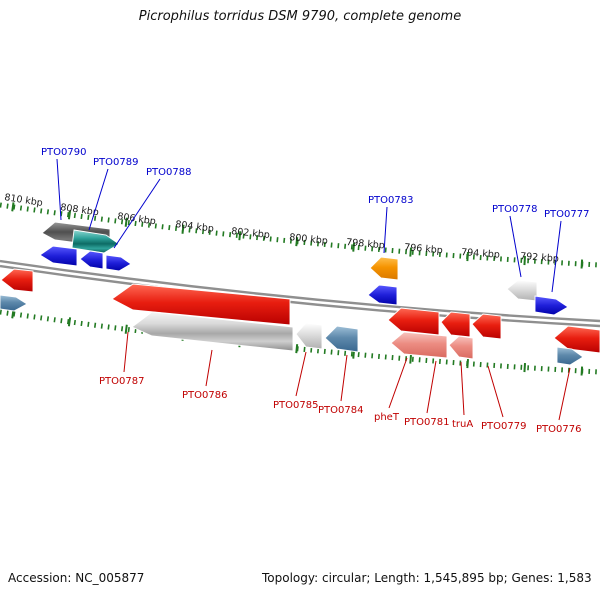 Image resolution: width=600 pixels, height=600 pixels. I want to click on gene-arrow-PTO0783, so click(384, 268).